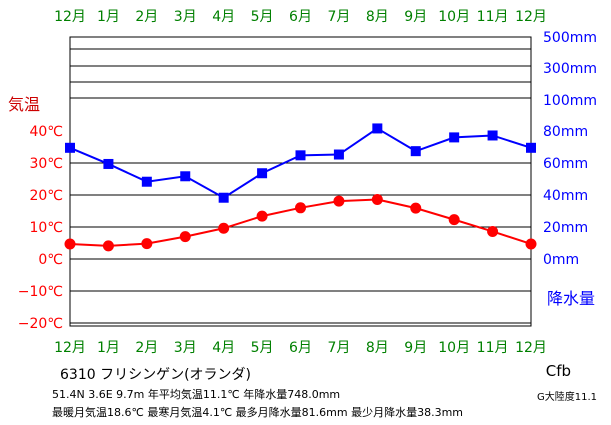  I want to click on precipitation-tick-label: 20mm, so click(565, 228).